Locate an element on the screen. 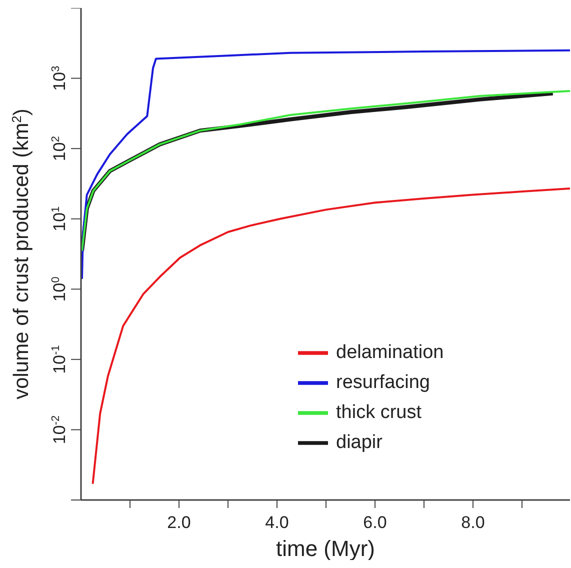 This screenshot has height=568, width=571. x-tick-label: 4.0 is located at coordinates (277, 522).